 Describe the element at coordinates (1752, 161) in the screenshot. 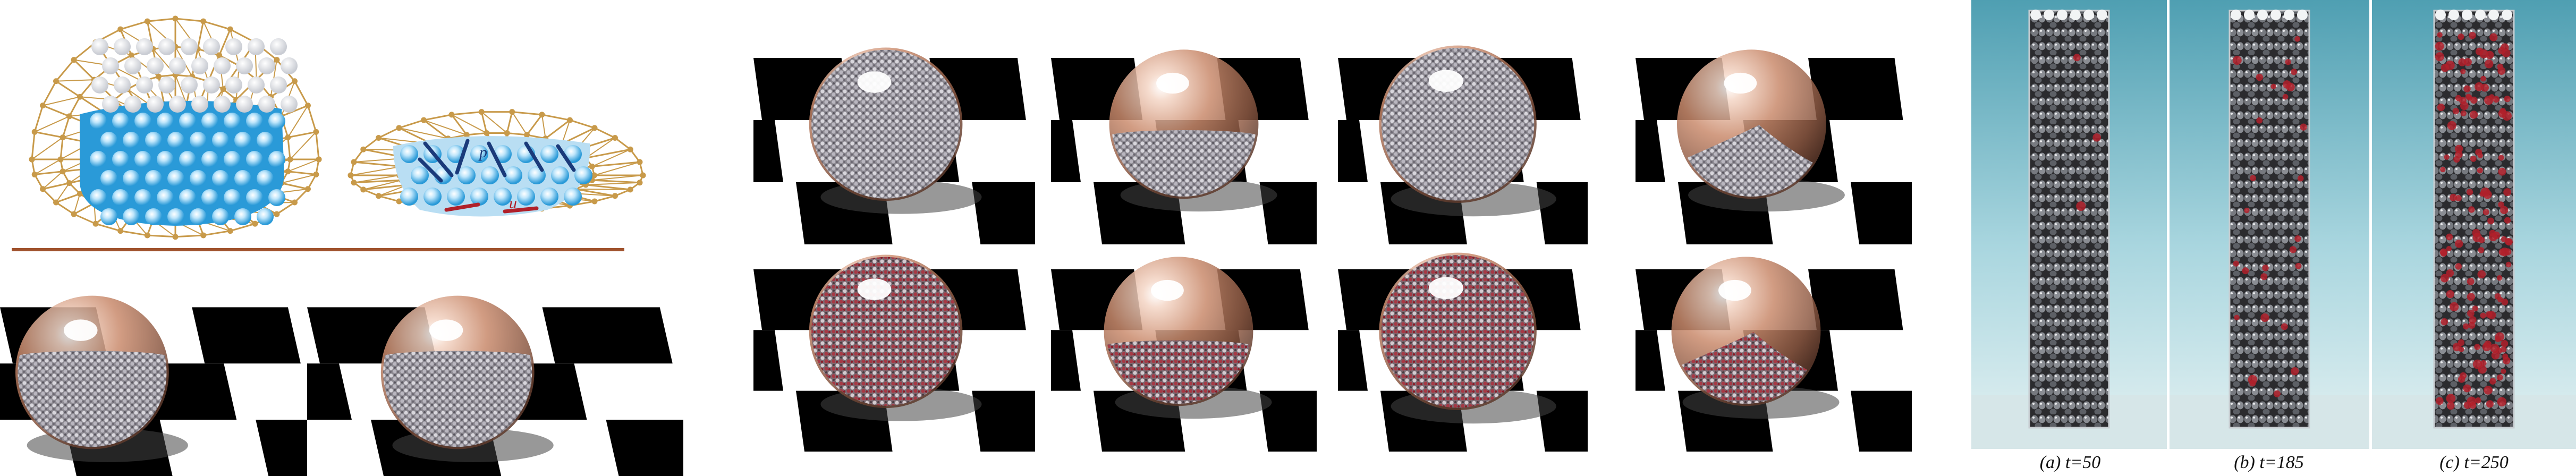

I see `granular-material` at that location.